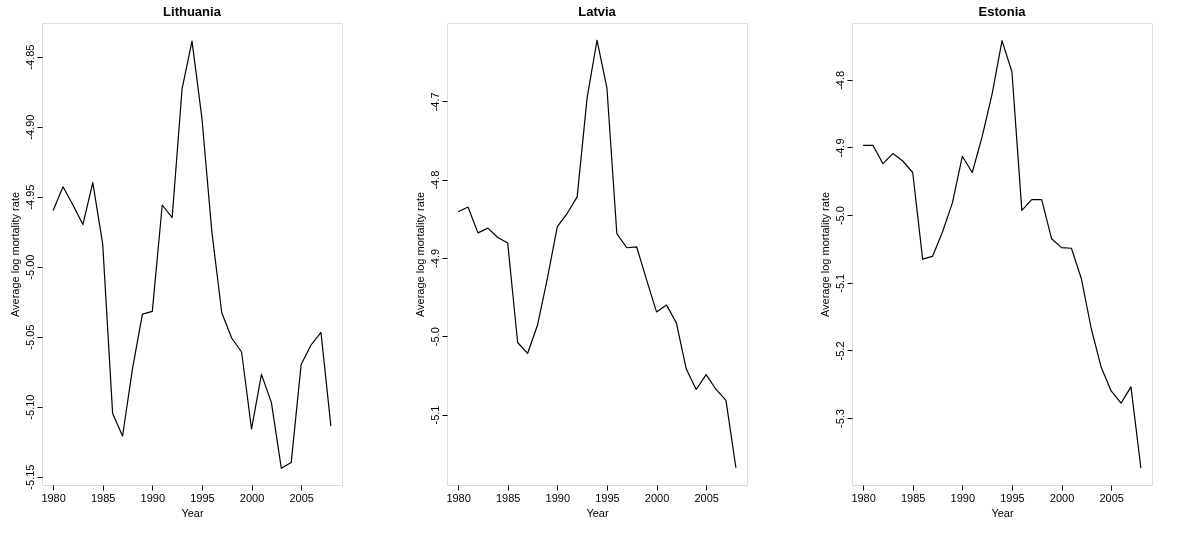 Image resolution: width=1189 pixels, height=559 pixels. What do you see at coordinates (434, 102) in the screenshot?
I see `y-tick-label: -4.7` at bounding box center [434, 102].